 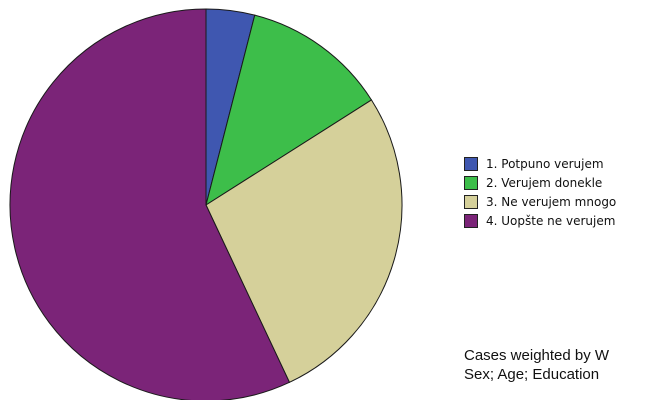 What do you see at coordinates (551, 201) in the screenshot?
I see `legend-label-3: 3. Ne verujem mnogo` at bounding box center [551, 201].